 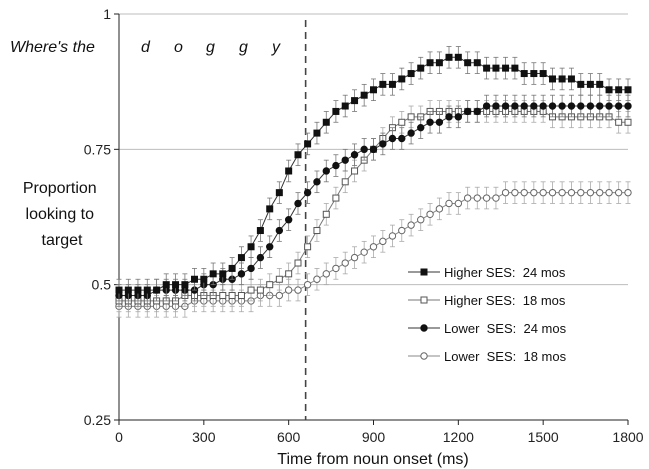 What do you see at coordinates (379, 432) in the screenshot?
I see `x-ticks: 0 300 600 900 1200 1500 1800` at bounding box center [379, 432].